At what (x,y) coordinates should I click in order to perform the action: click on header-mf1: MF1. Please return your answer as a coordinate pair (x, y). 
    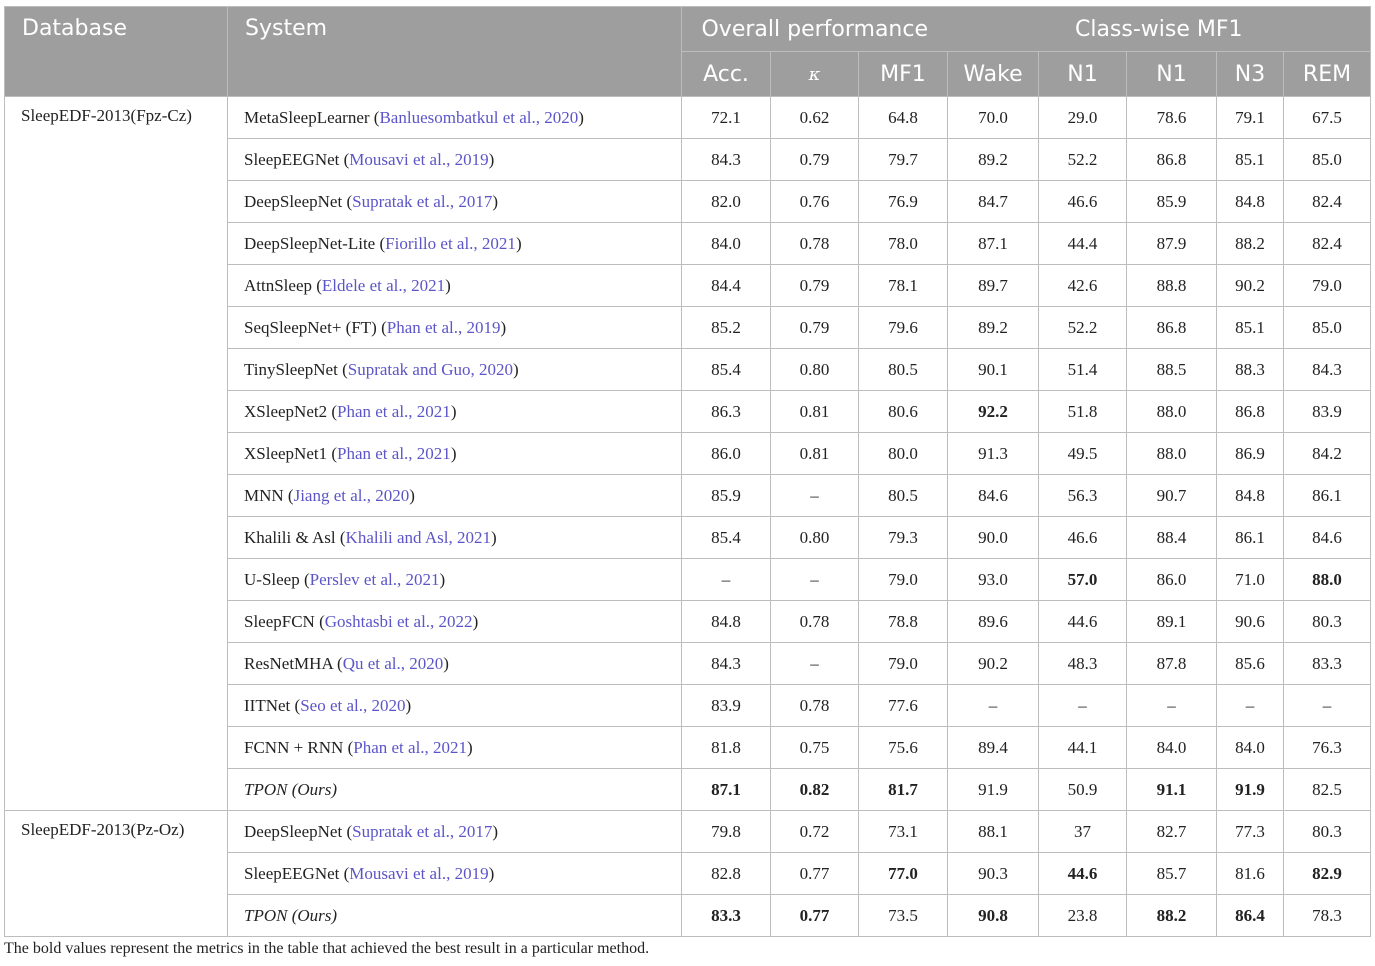
    Looking at the image, I should click on (903, 74).